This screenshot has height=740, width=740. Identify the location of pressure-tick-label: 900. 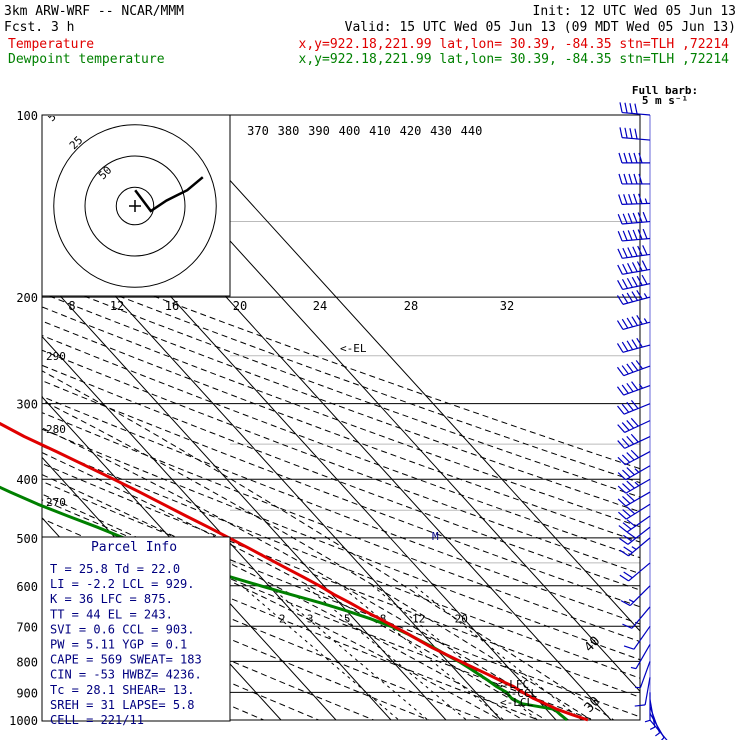
(27, 693).